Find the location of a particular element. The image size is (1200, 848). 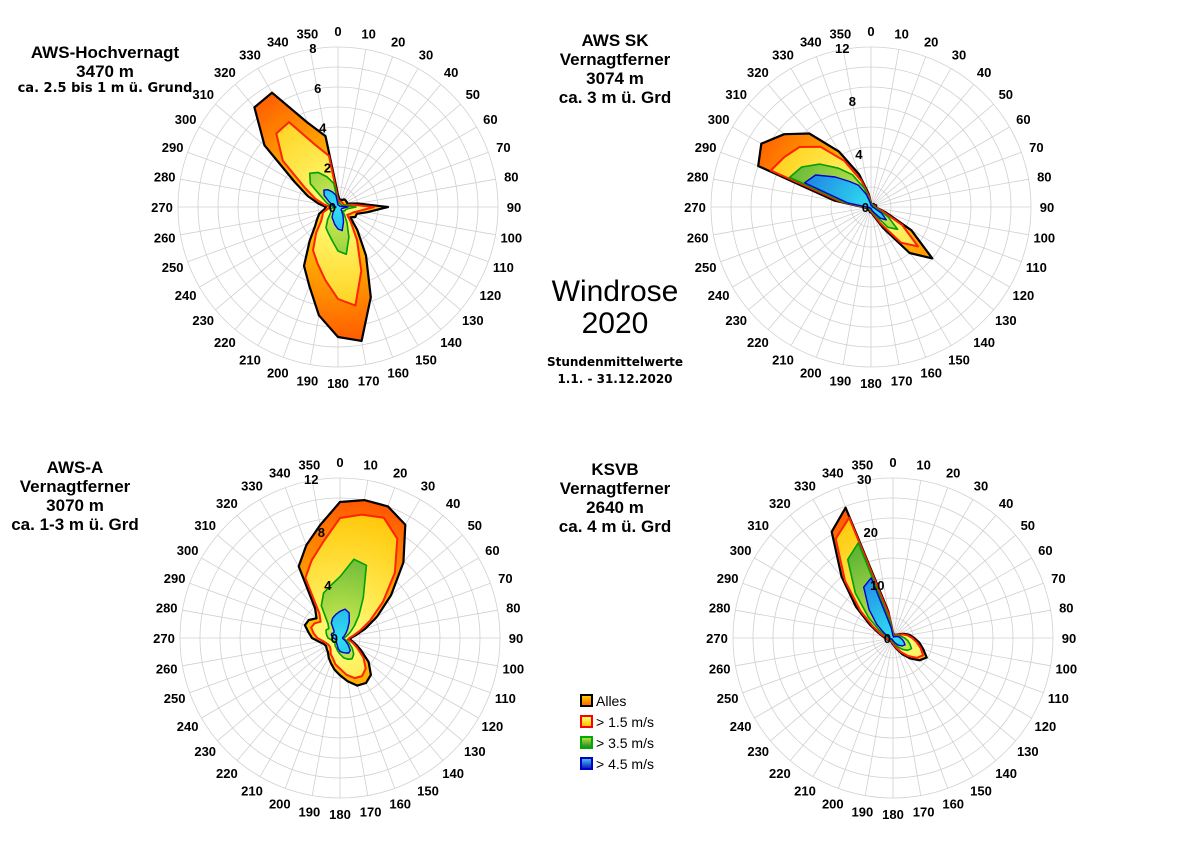

direction-label: 50 is located at coordinates (475, 525).